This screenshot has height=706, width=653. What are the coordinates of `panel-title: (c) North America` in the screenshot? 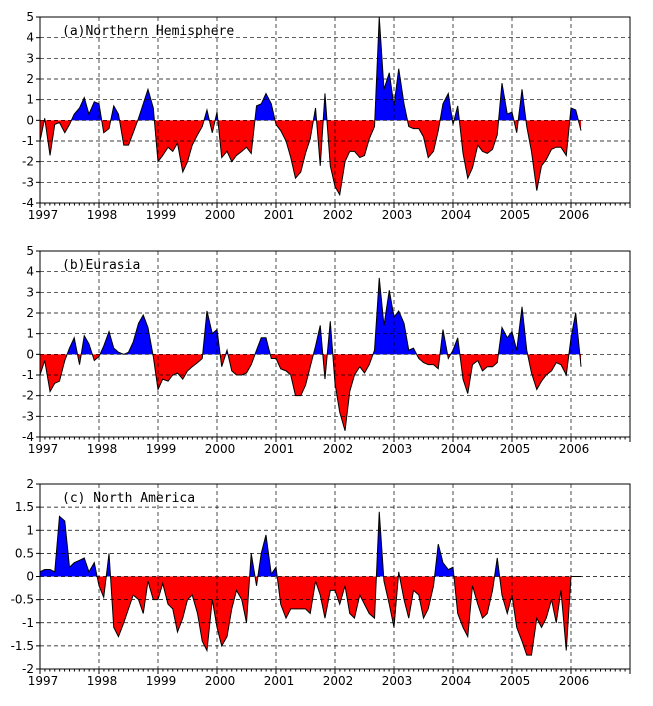 It's located at (128, 498).